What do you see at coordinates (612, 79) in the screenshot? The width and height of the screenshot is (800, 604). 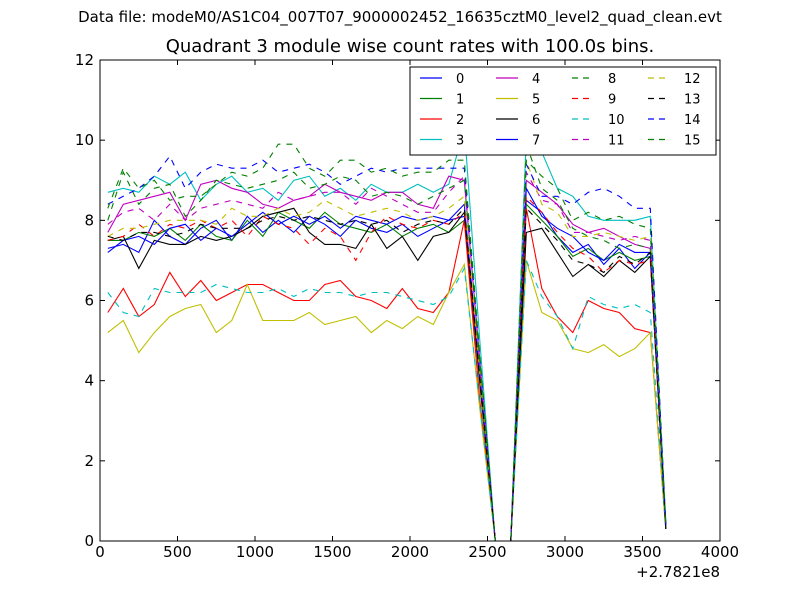 I see `legend-label-8: 8` at bounding box center [612, 79].